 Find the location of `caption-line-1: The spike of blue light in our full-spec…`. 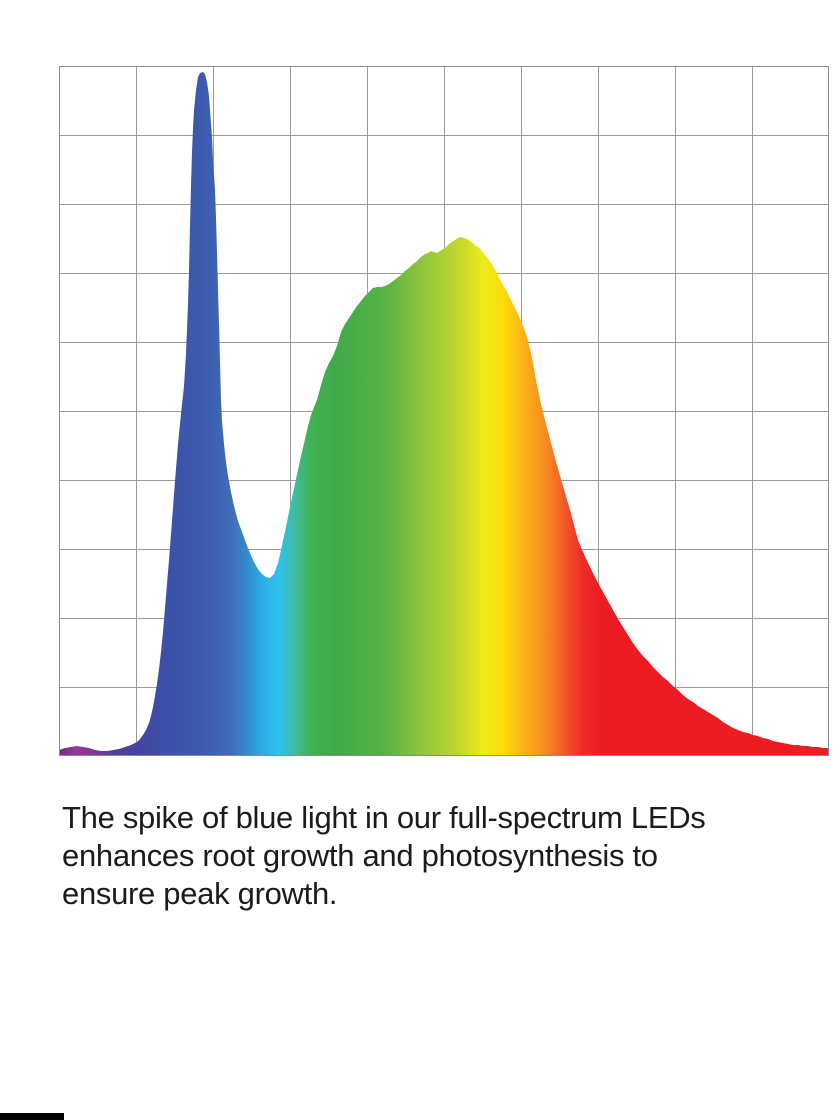

caption-line-1: The spike of blue light in our full-spec… is located at coordinates (384, 817).